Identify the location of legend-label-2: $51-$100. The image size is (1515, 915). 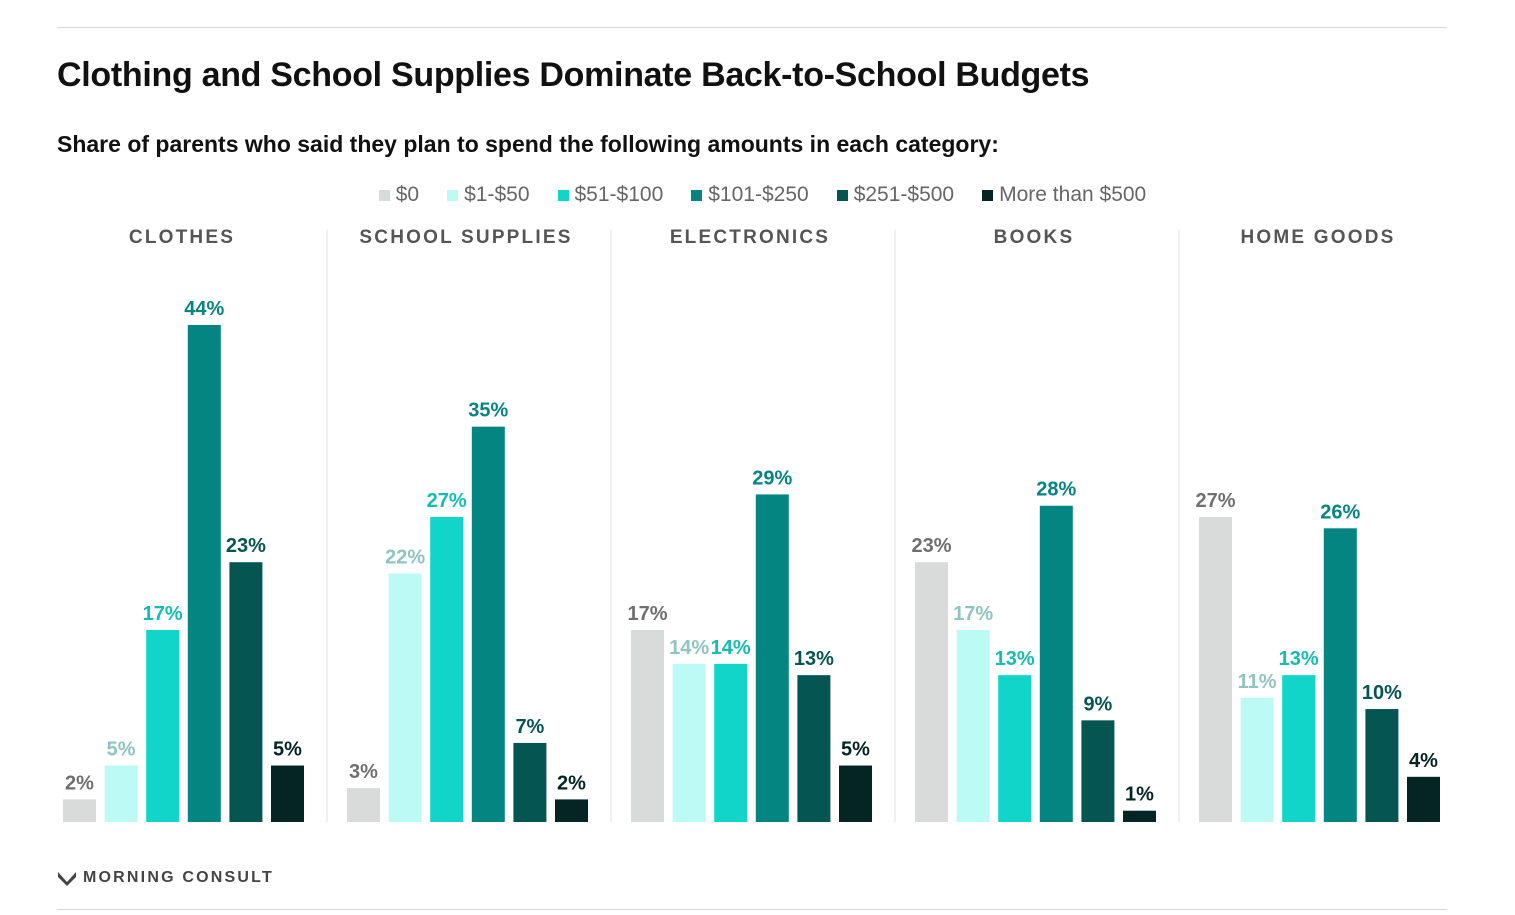
(619, 194).